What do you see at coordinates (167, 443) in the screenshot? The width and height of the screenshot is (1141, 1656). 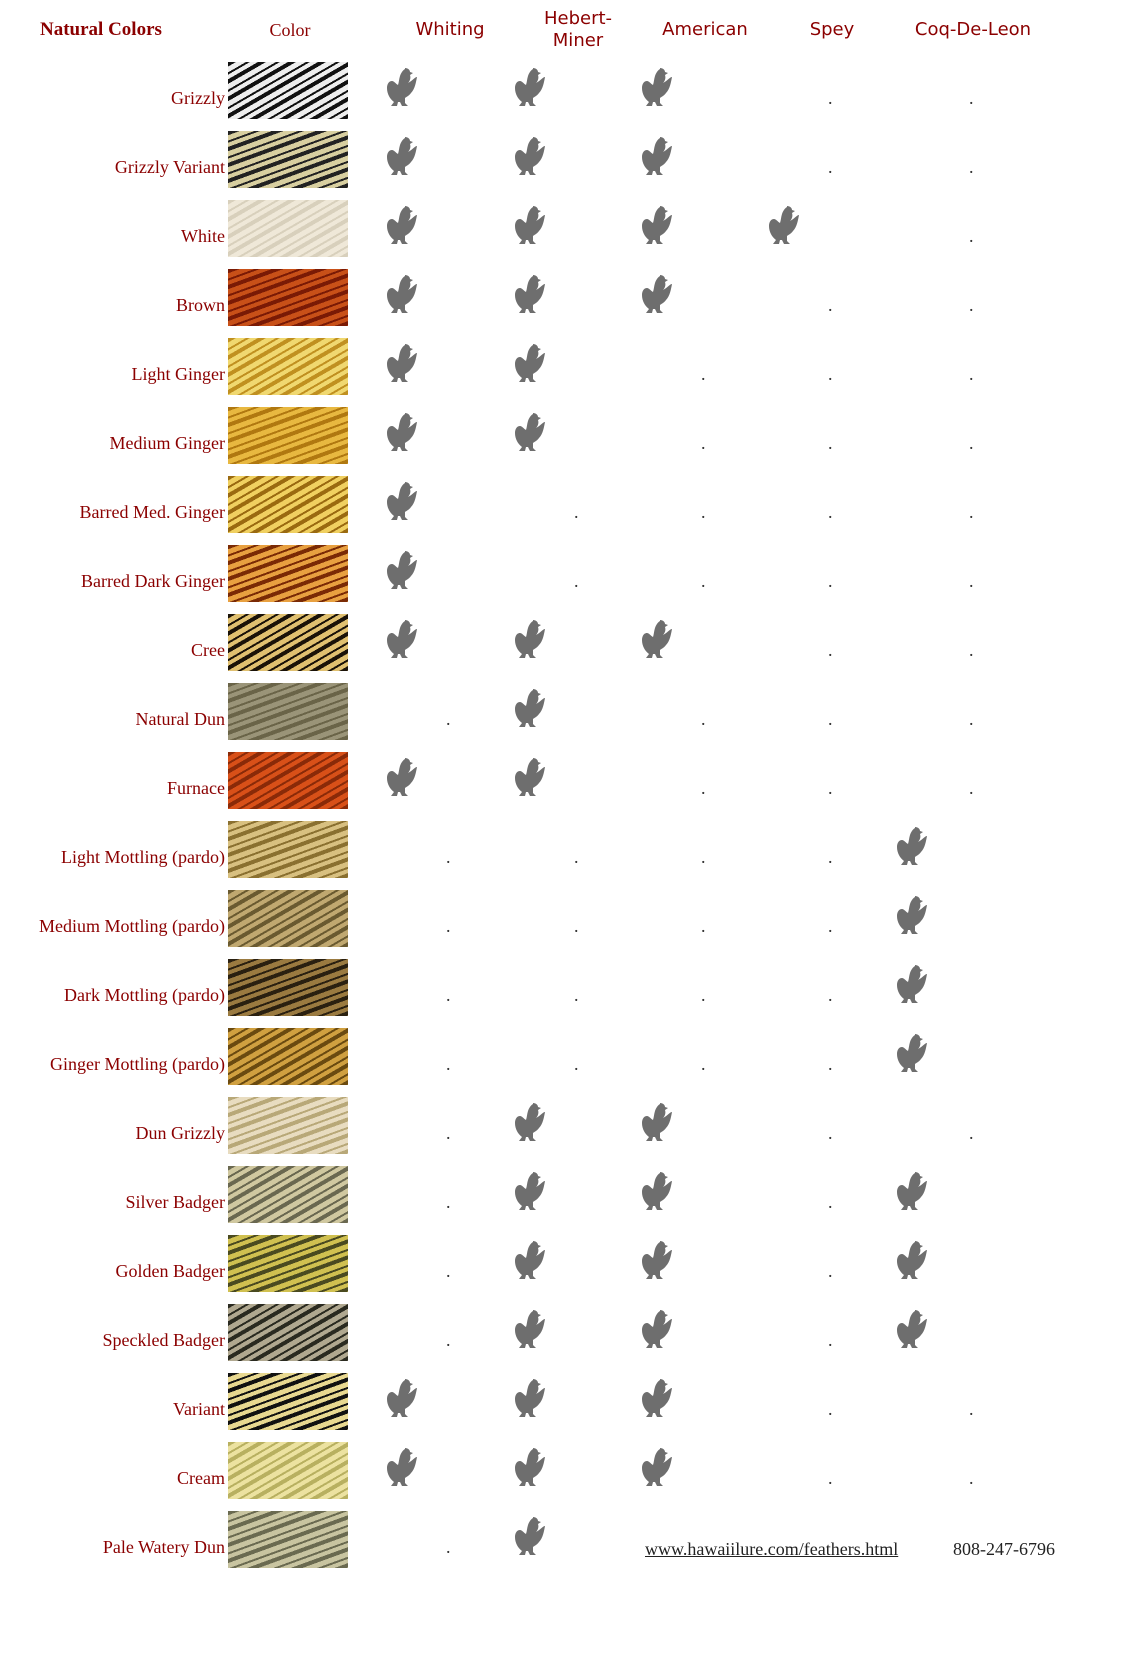 I see `row-label: Medium Ginger` at bounding box center [167, 443].